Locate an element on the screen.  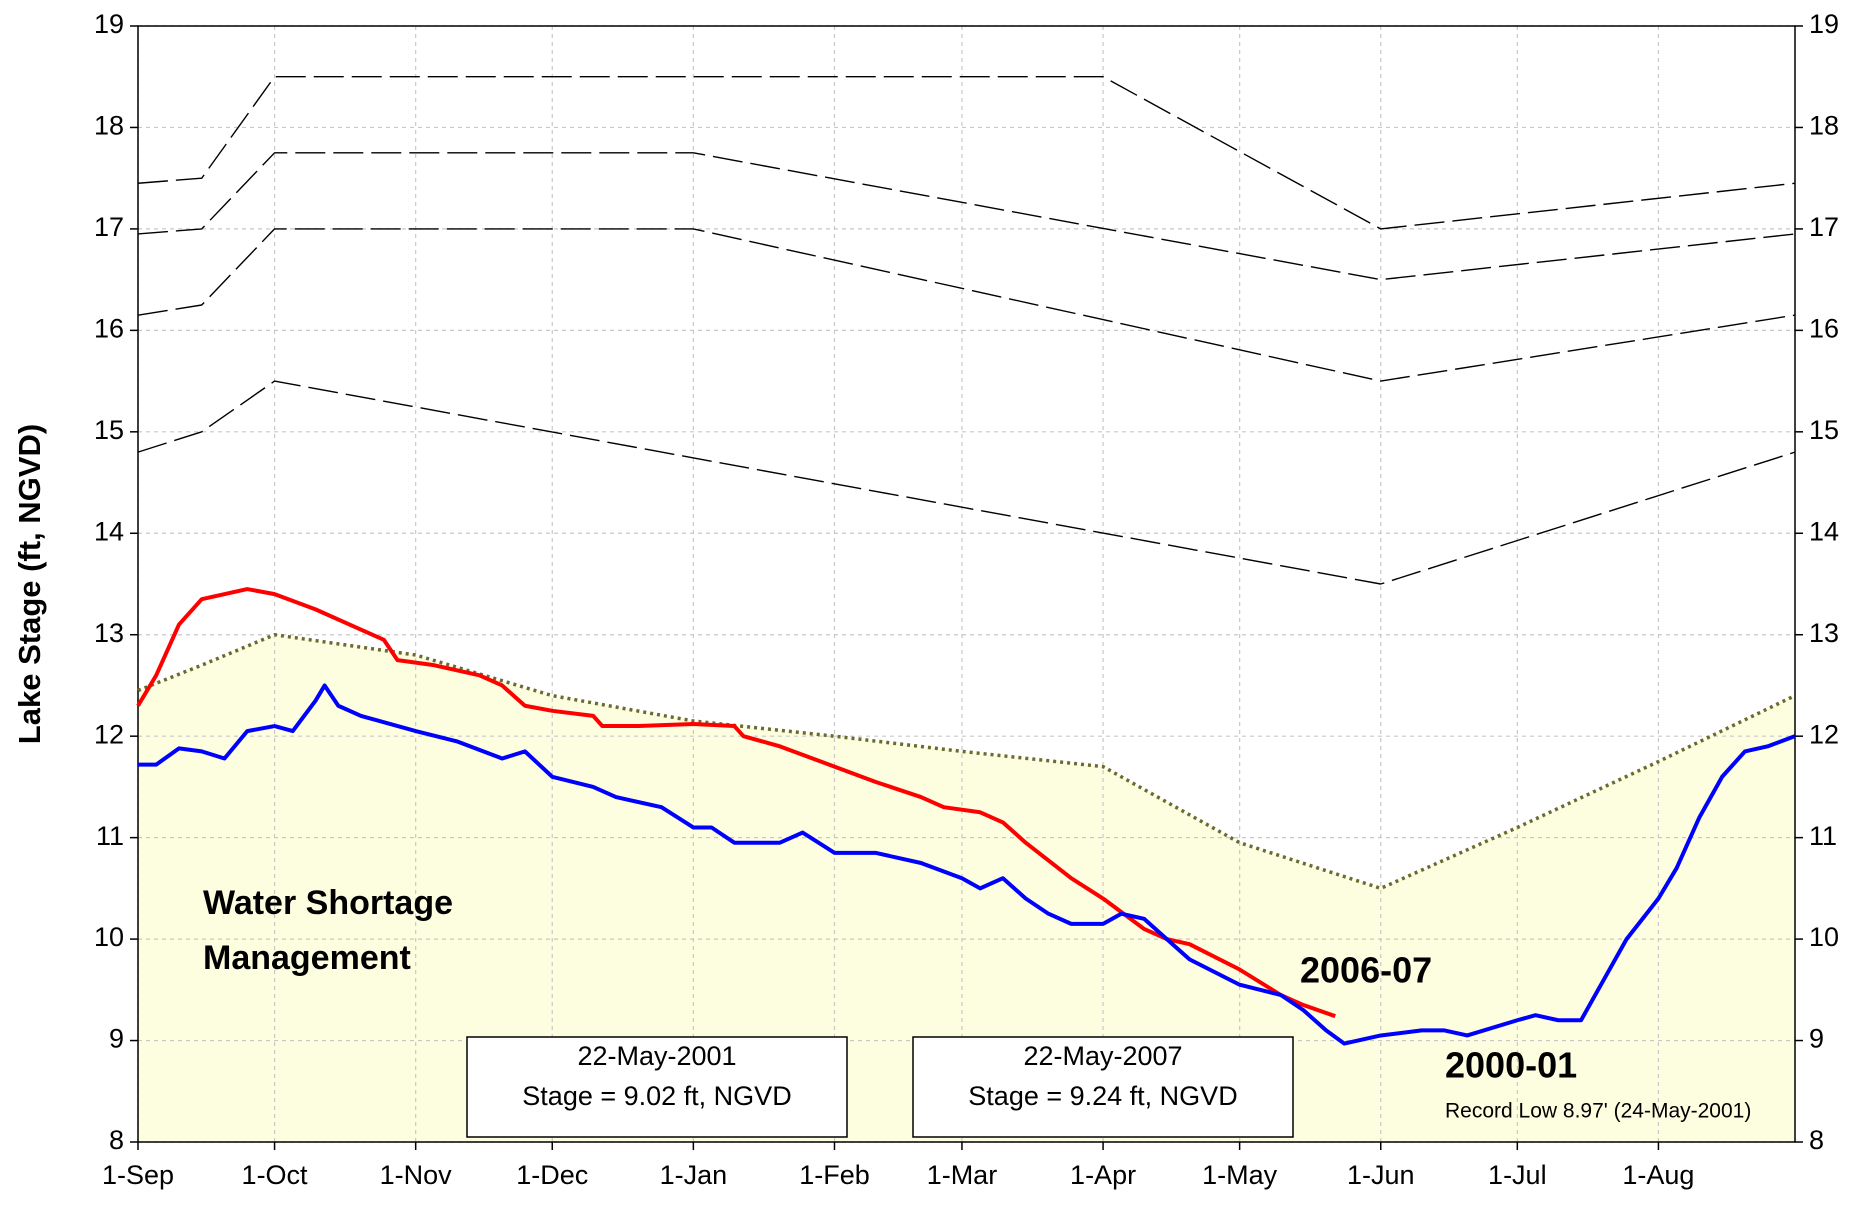
y2-tick-label: 13 is located at coordinates (1824, 633).